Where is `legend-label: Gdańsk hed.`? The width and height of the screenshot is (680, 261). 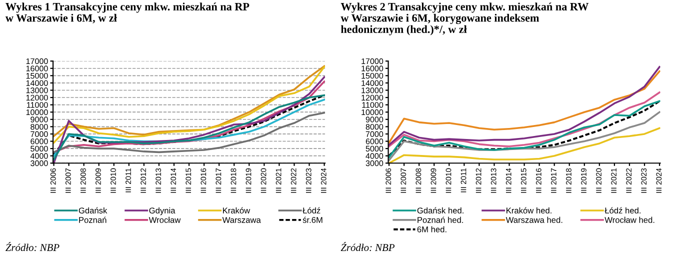 legend-label: Gdańsk hed. is located at coordinates (440, 210).